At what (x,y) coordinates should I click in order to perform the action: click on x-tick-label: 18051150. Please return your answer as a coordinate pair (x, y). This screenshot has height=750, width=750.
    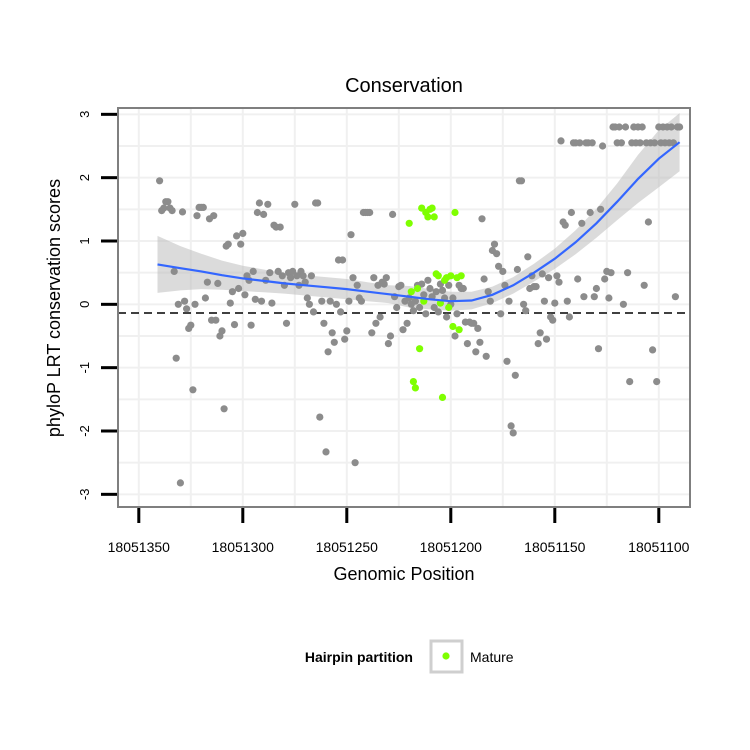
    Looking at the image, I should click on (554, 547).